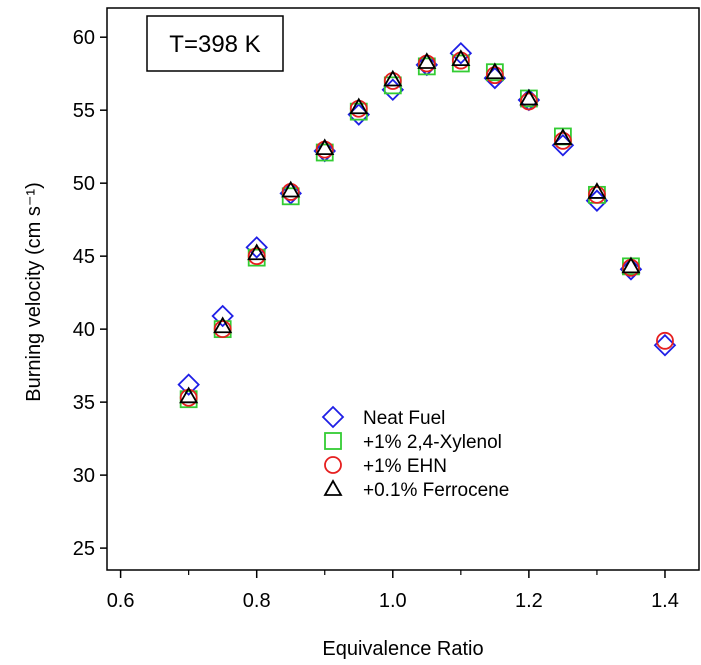  I want to click on x-tick-label: 1.2, so click(529, 601).